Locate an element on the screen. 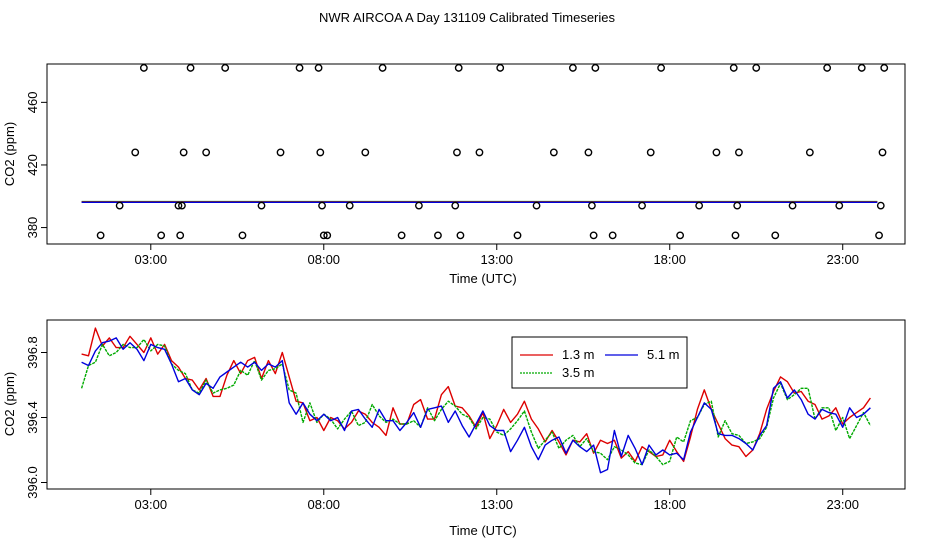 This screenshot has height=540, width=936. panel-bottom-y-axis: 396.0 396.4 396.8 is located at coordinates (36, 417).